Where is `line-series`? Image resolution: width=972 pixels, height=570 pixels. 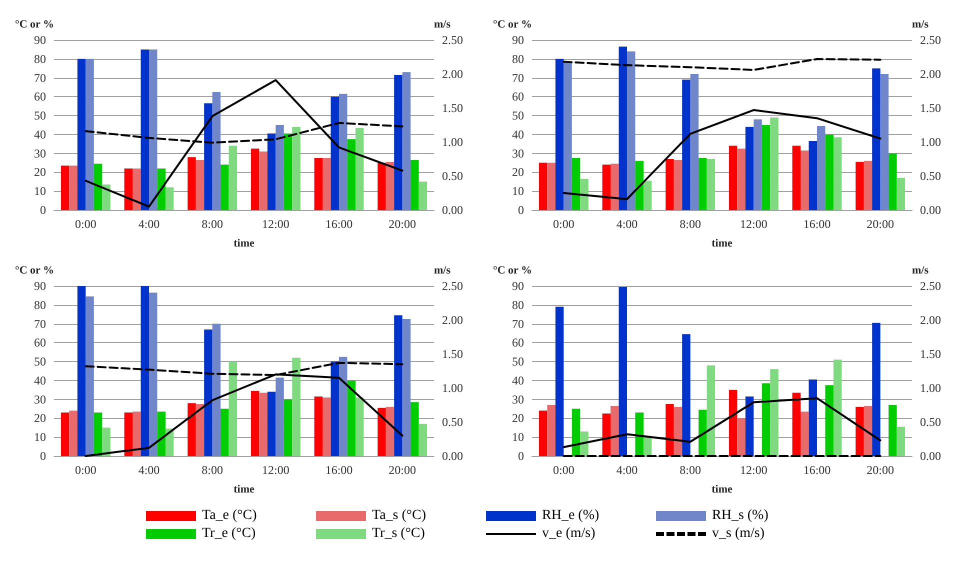 line-series is located at coordinates (722, 422).